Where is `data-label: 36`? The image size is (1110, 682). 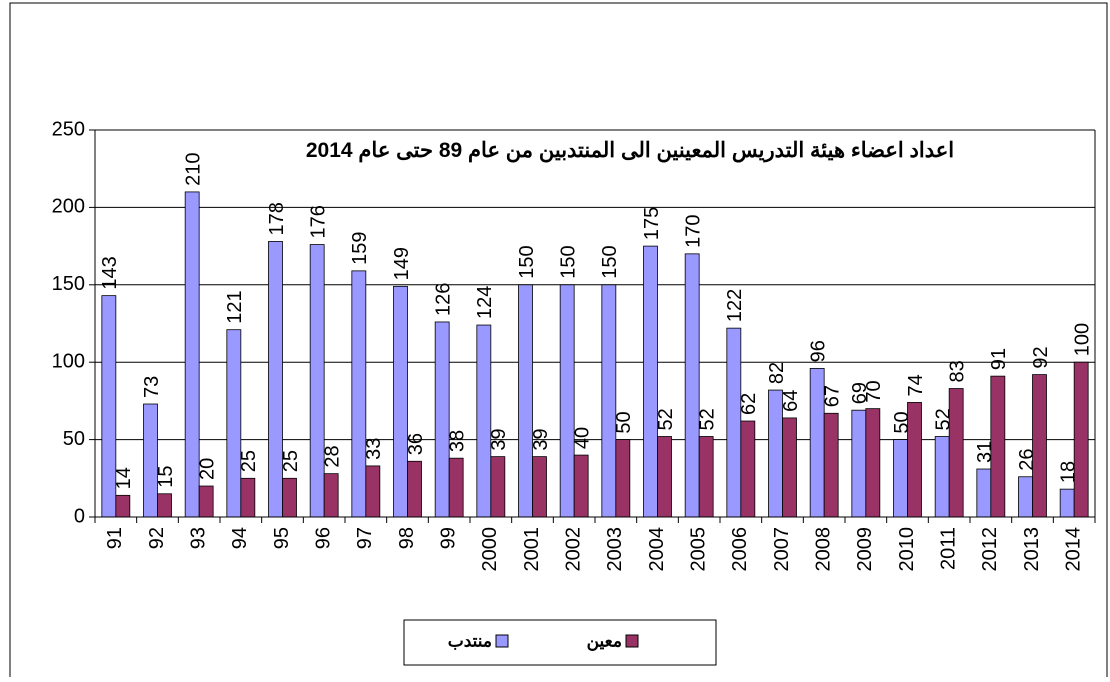 data-label: 36 is located at coordinates (416, 444).